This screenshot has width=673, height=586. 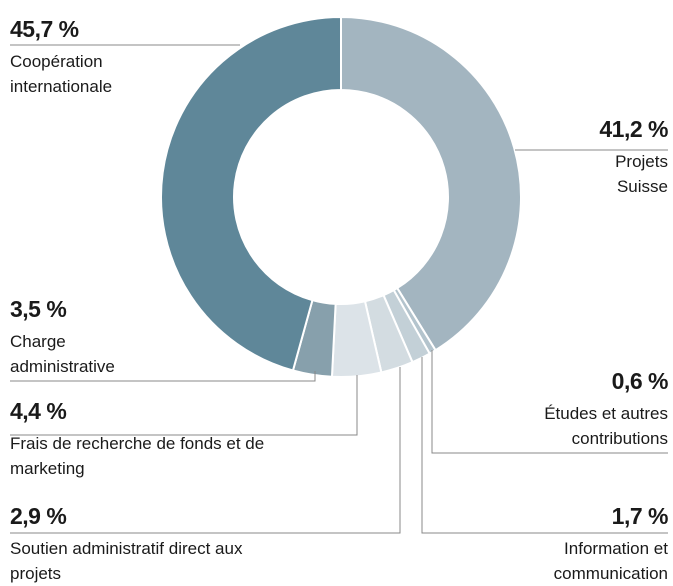 I want to click on value-label: 2,9 %, so click(x=38, y=516).